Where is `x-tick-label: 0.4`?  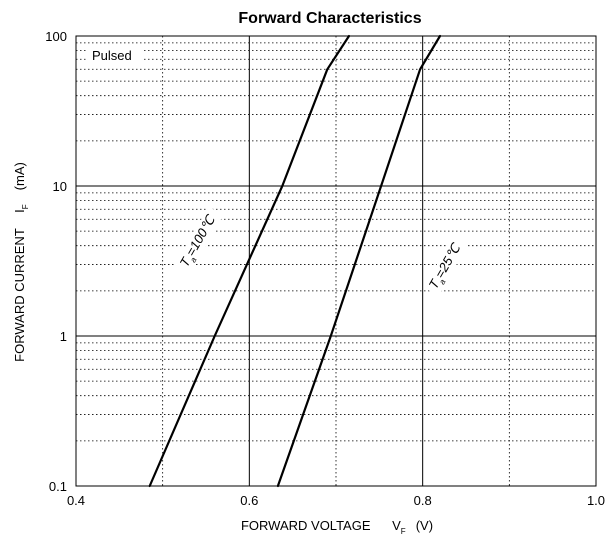 x-tick-label: 0.4 is located at coordinates (76, 500).